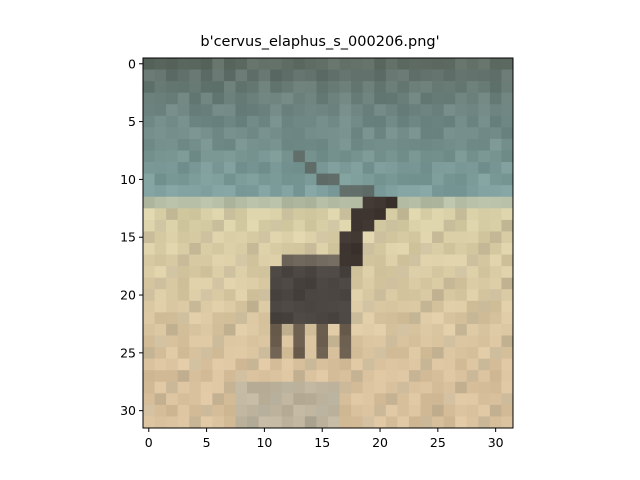  What do you see at coordinates (324, 439) in the screenshot?
I see `x-axis: 0 5 10 15 20 25 30` at bounding box center [324, 439].